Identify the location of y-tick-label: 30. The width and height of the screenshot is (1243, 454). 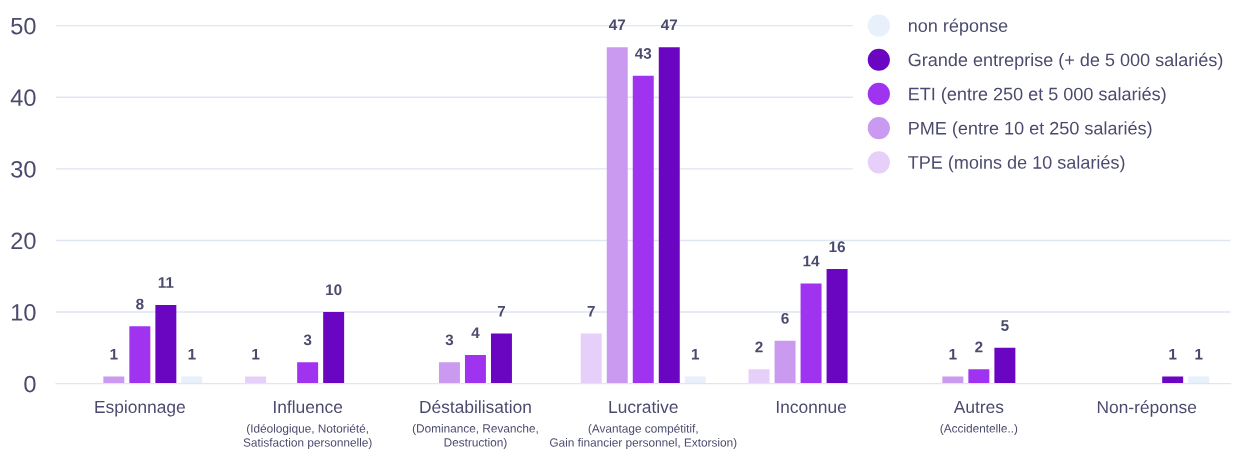
(23, 169).